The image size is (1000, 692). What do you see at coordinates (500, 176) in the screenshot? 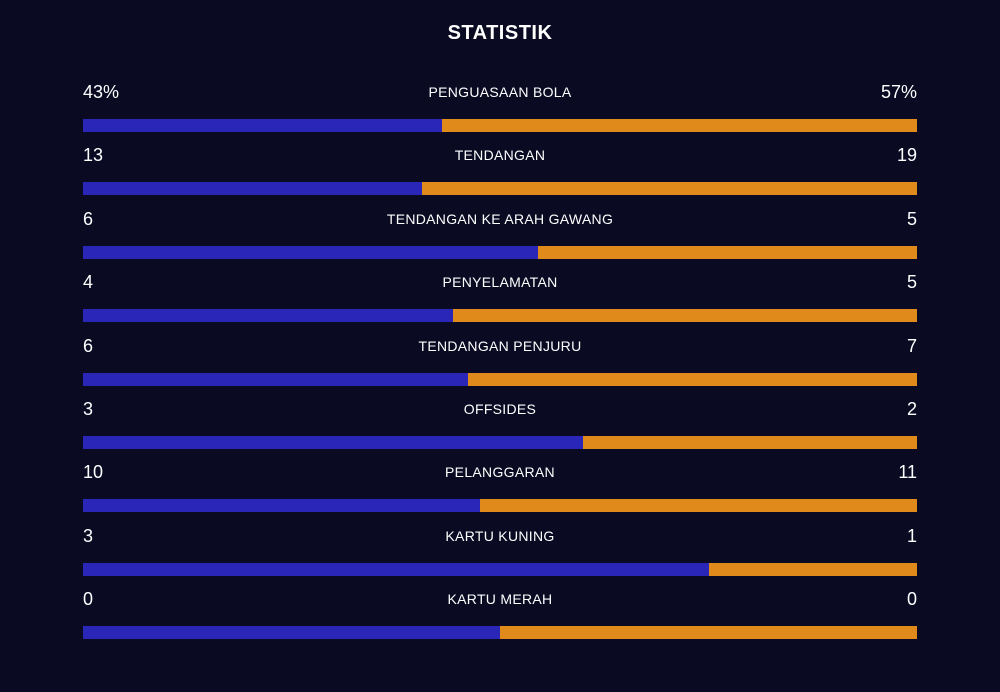
I see `stat-row: 13 TENDANGAN 19` at bounding box center [500, 176].